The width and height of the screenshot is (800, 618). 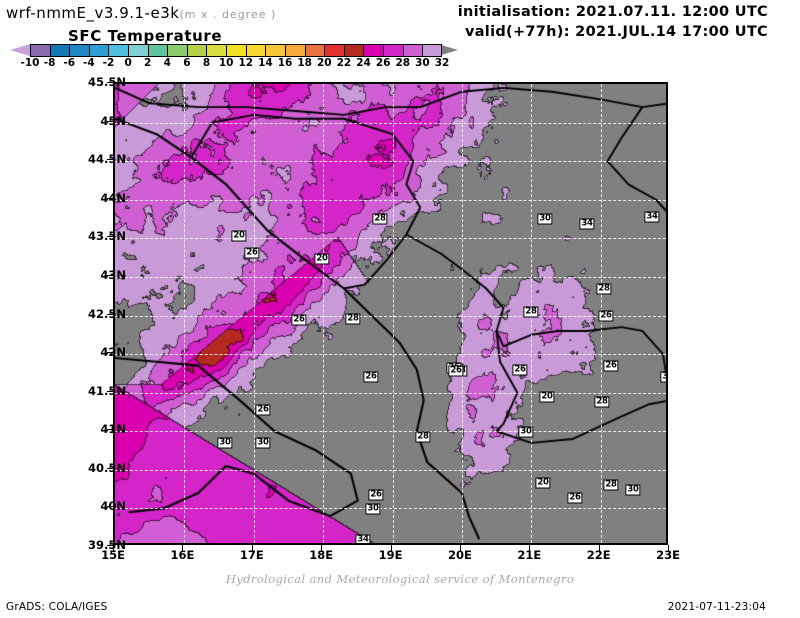 What do you see at coordinates (530, 548) in the screenshot?
I see `lon-tick-21E` at bounding box center [530, 548].